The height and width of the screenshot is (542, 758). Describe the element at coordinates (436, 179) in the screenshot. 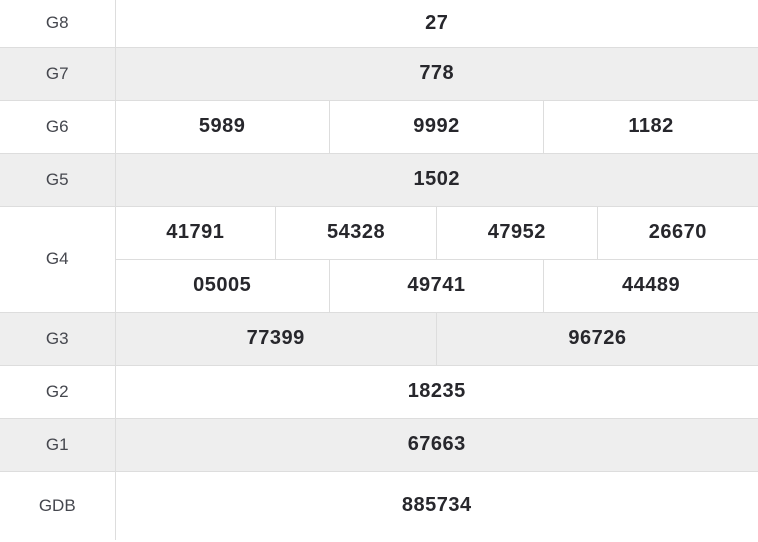

I see `prize-value: 1502` at that location.